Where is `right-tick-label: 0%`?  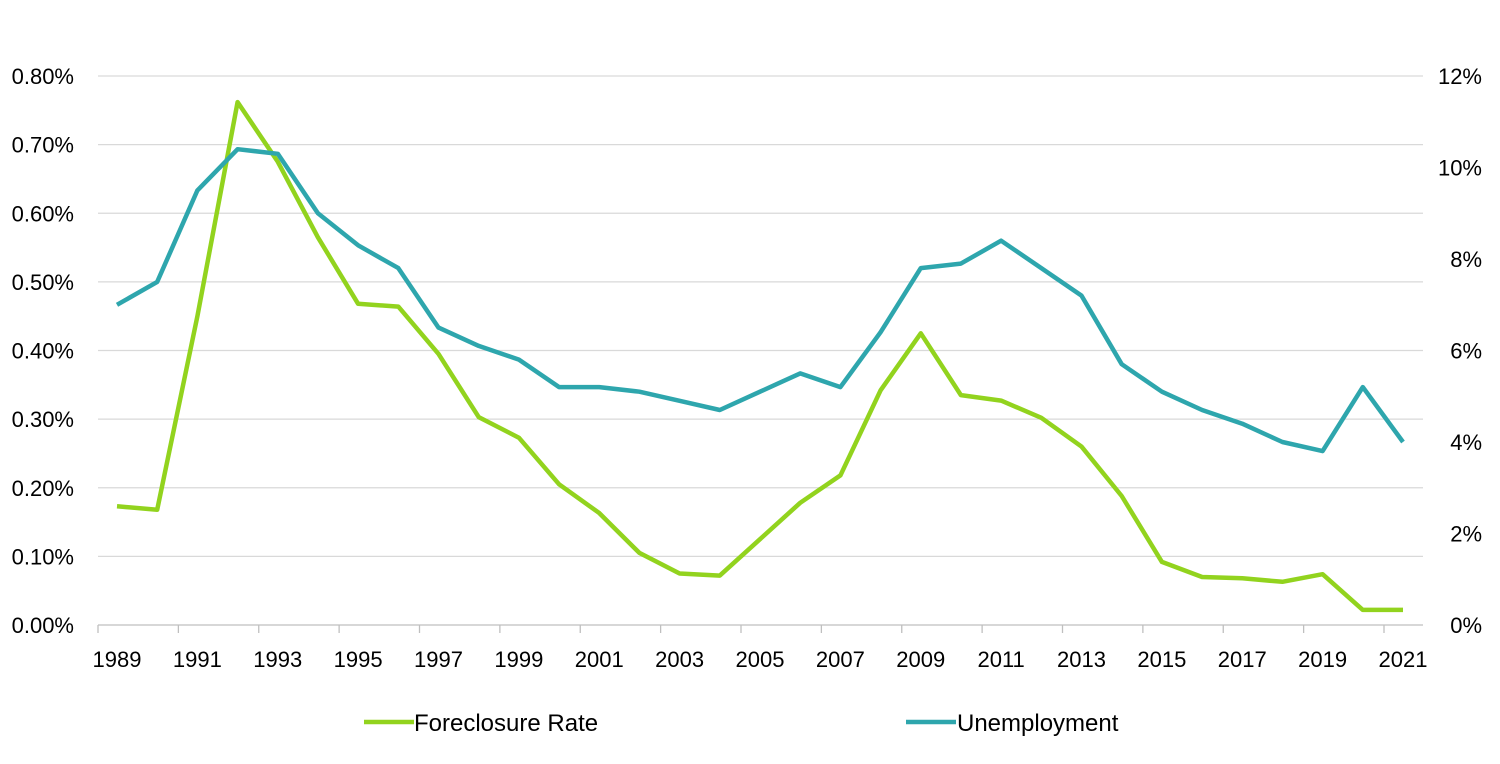
right-tick-label: 0% is located at coordinates (1466, 625).